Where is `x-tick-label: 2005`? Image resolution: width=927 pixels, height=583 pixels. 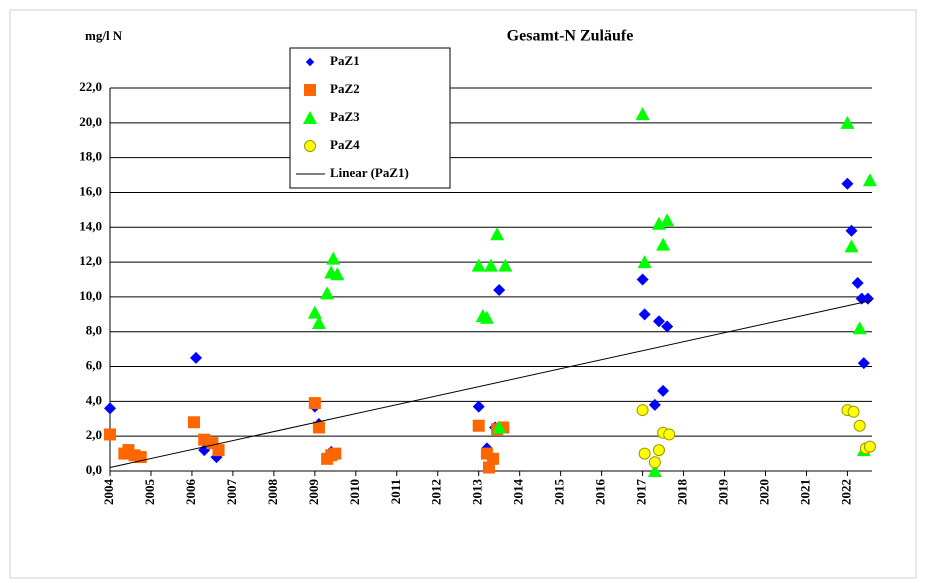
x-tick-label: 2005 is located at coordinates (149, 492).